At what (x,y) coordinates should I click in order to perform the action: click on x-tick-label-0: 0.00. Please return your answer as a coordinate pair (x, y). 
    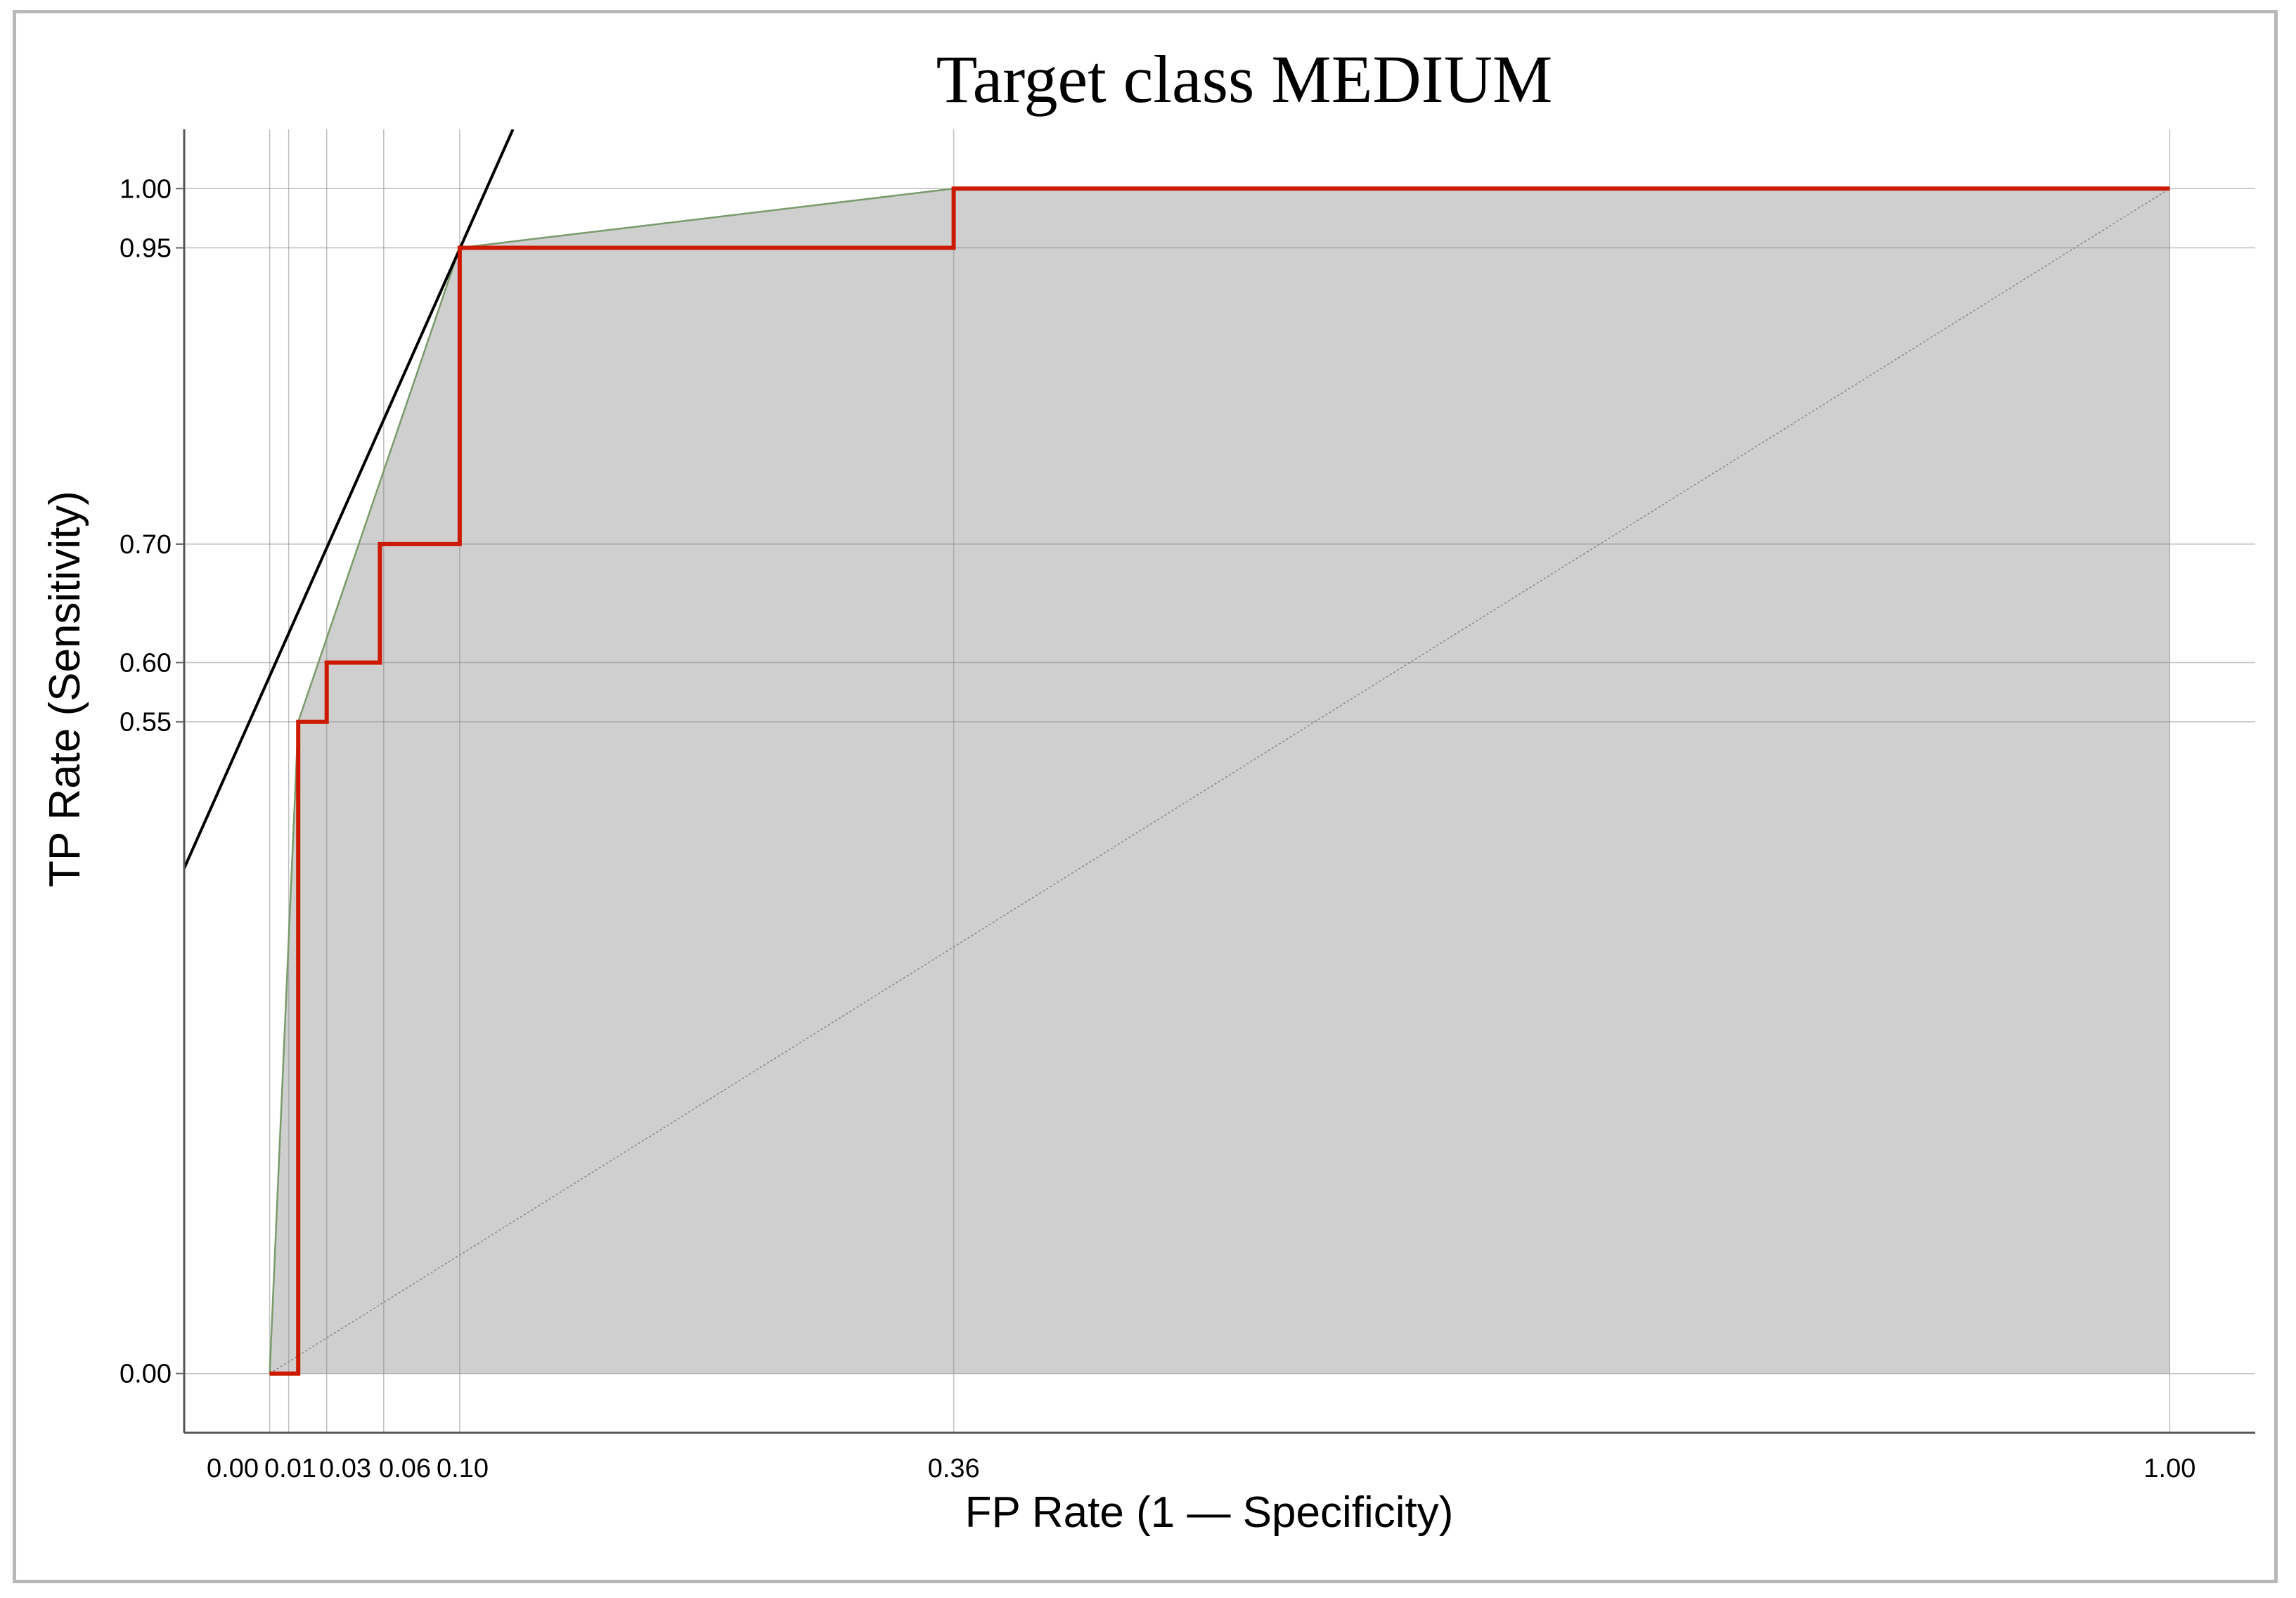
    Looking at the image, I should click on (233, 1468).